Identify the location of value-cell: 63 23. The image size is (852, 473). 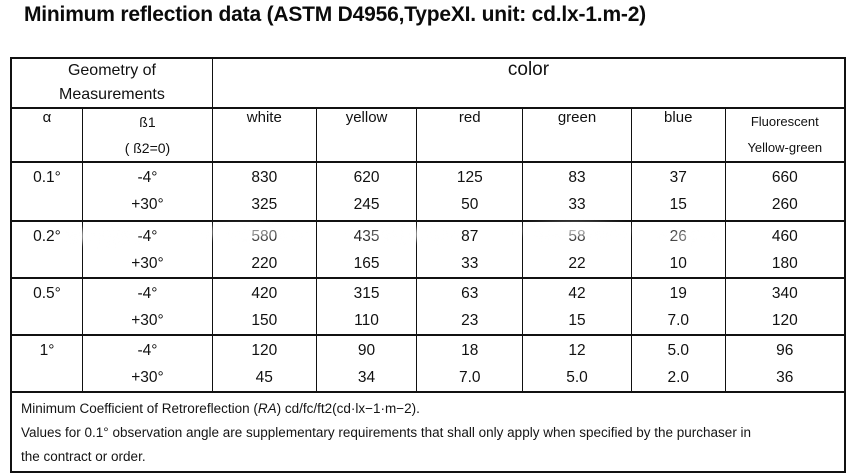
(470, 306).